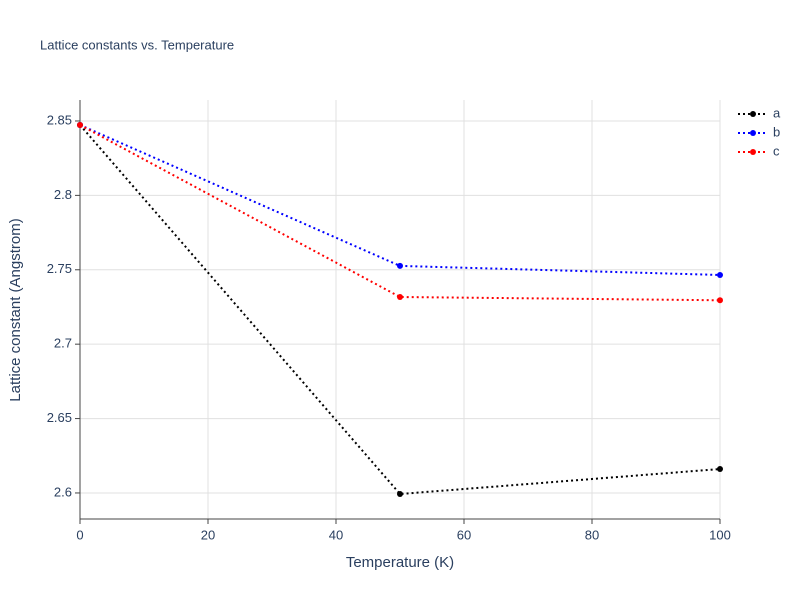 This screenshot has height=605, width=800. I want to click on x-tick-label: 60, so click(464, 534).